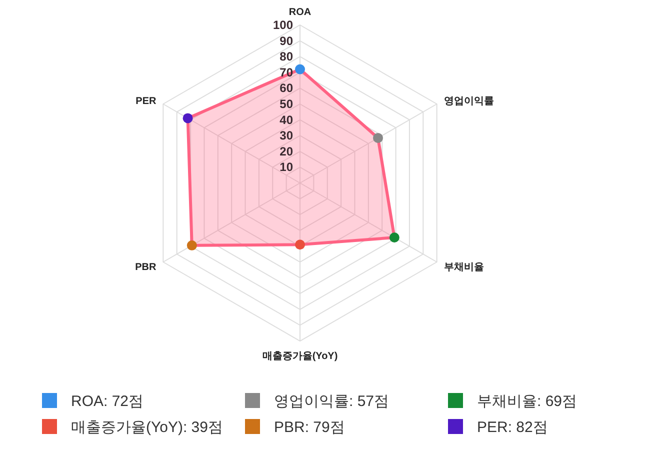 This screenshot has height=450, width=650. Describe the element at coordinates (286, 167) in the screenshot. I see `tick-label: 10` at that location.